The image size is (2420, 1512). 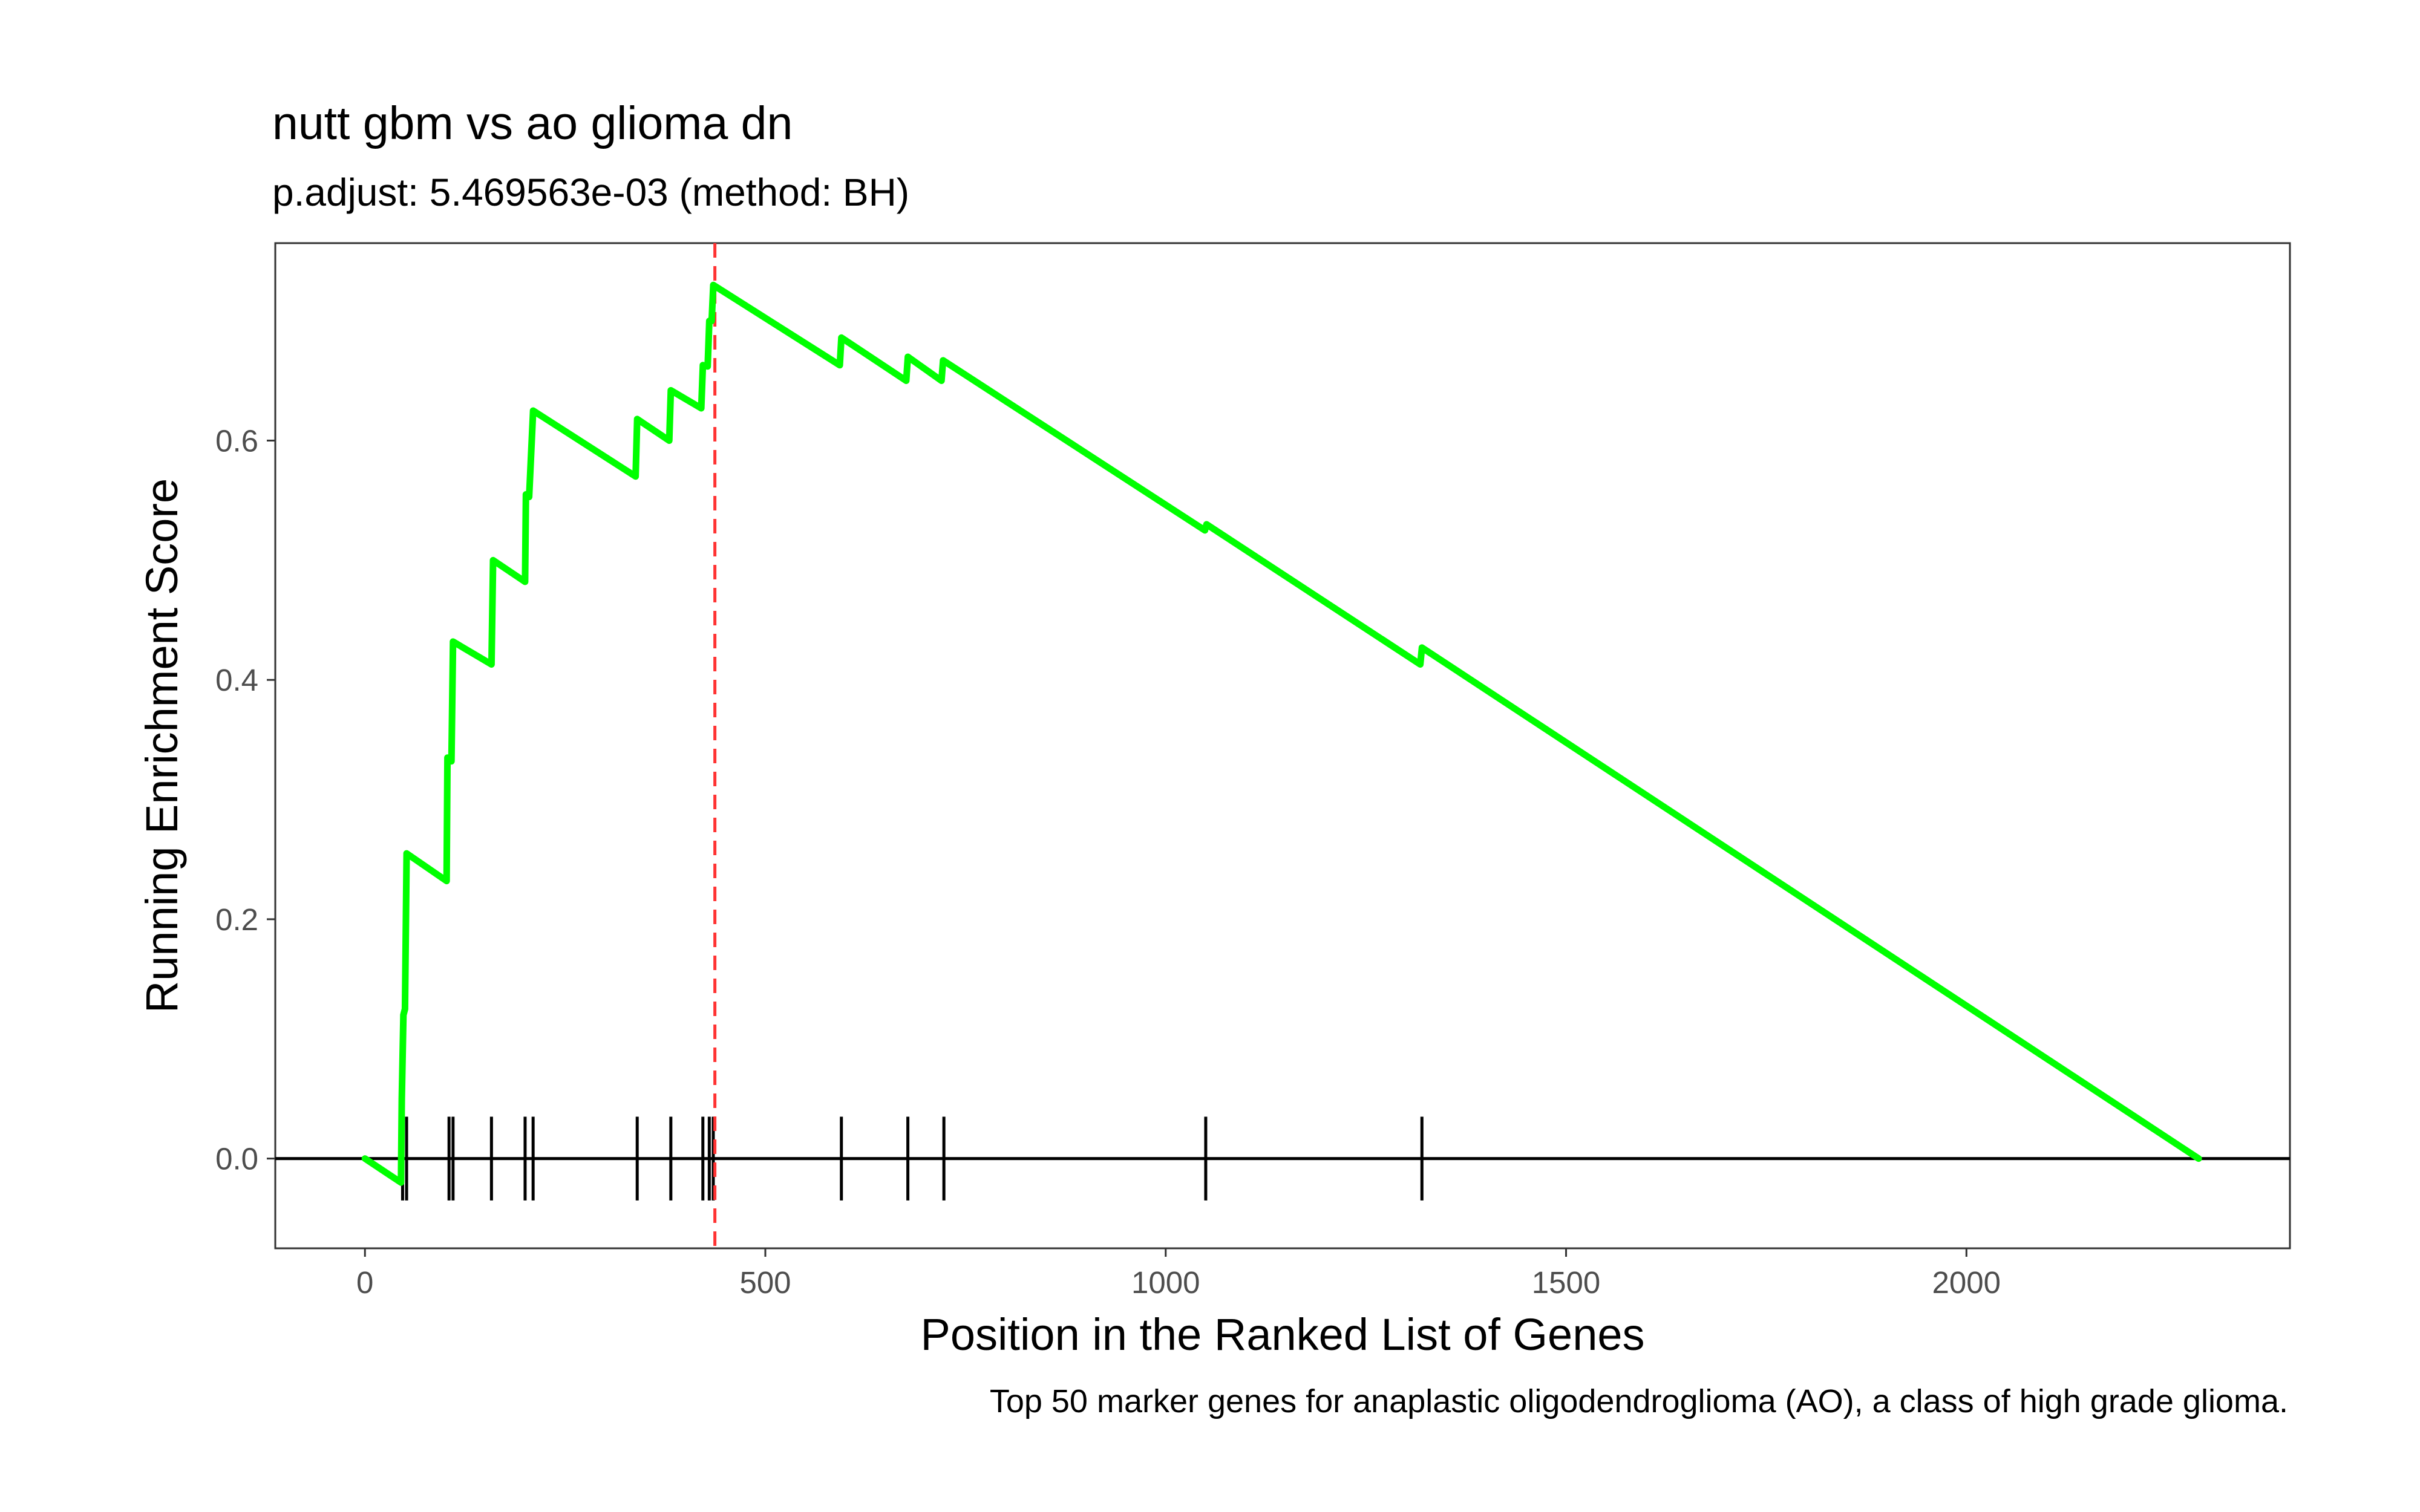 What do you see at coordinates (1165, 1282) in the screenshot?
I see `x-tick-label-2: 1000` at bounding box center [1165, 1282].